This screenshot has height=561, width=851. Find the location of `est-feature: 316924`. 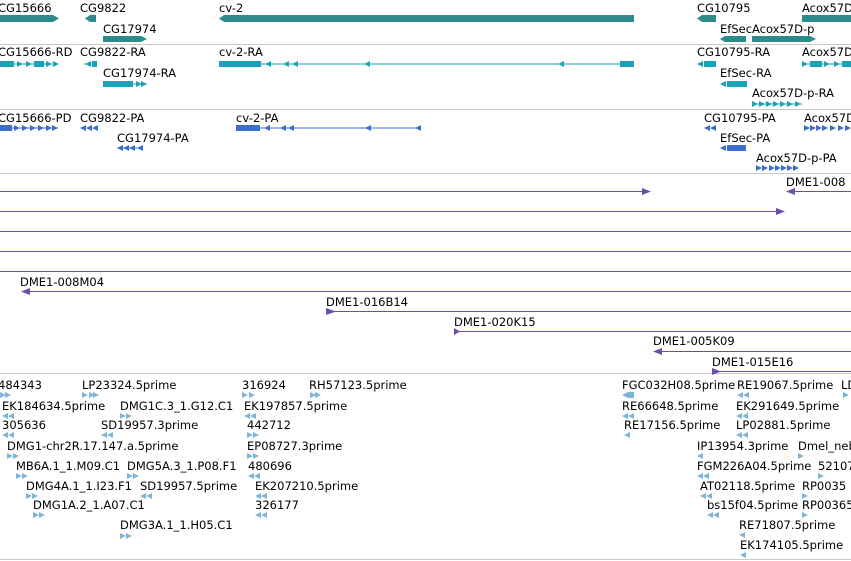

est-feature: 316924 is located at coordinates (264, 388).